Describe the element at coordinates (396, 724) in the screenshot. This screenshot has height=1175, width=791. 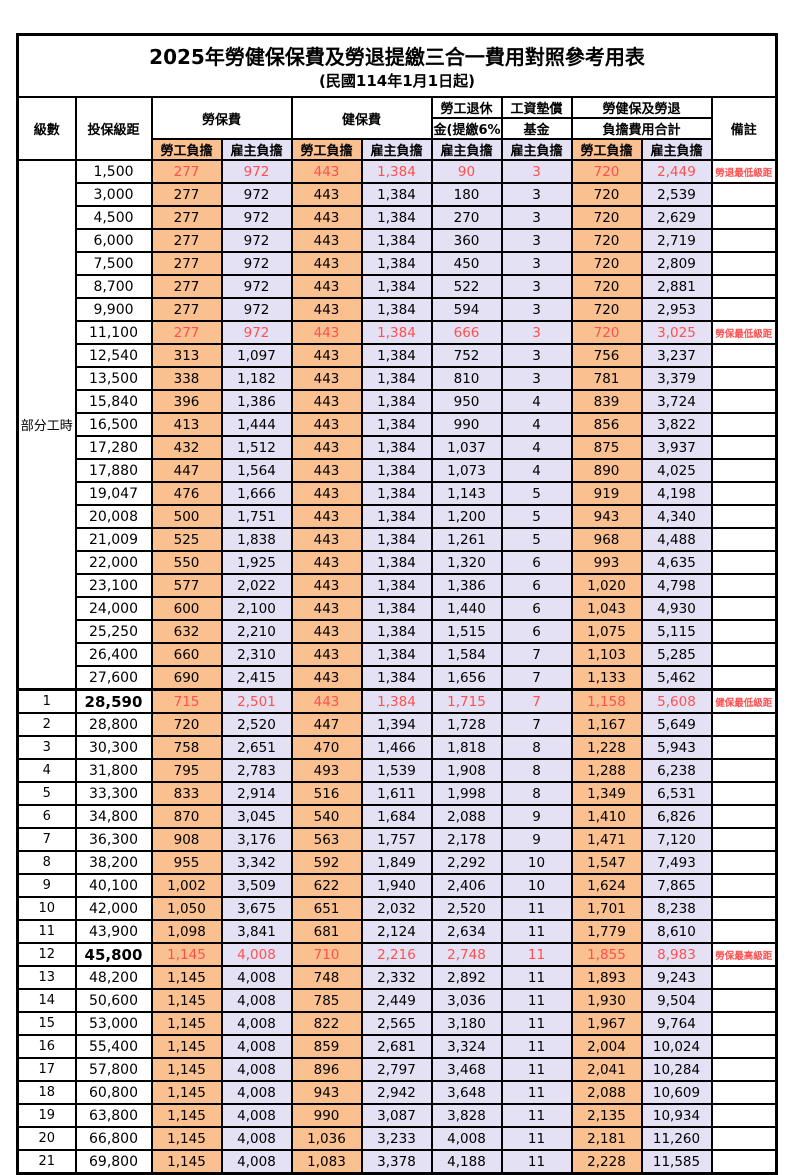
I see `value-cell: 1,394` at that location.